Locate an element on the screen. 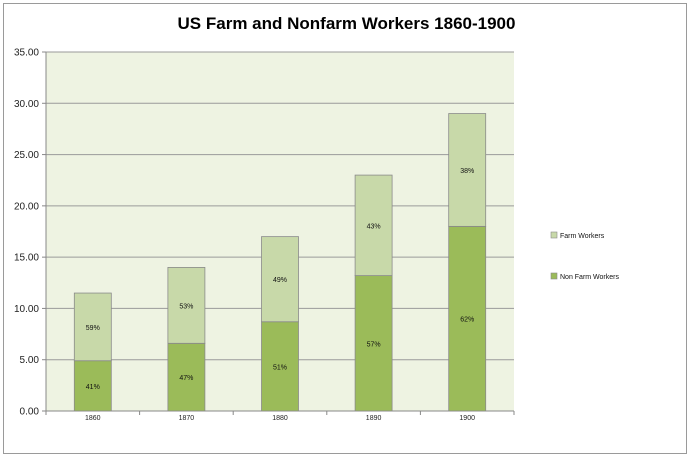  data-label: 51% is located at coordinates (280, 367).